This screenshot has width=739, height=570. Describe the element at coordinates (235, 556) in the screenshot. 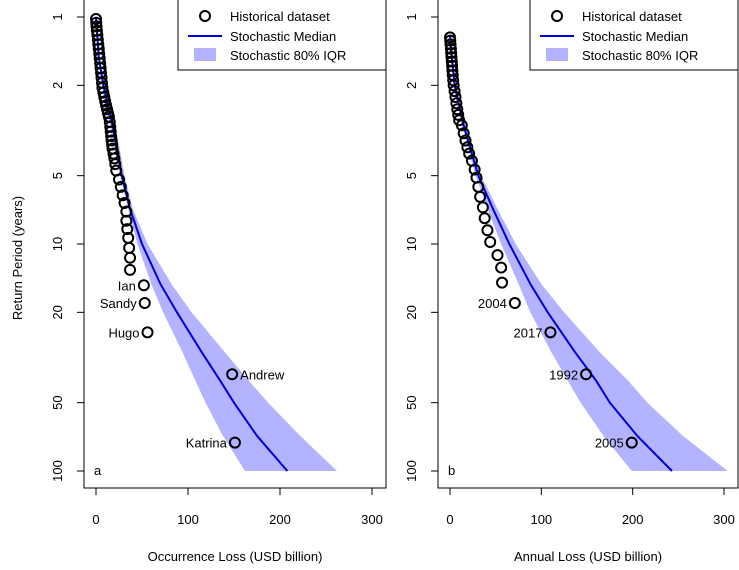

I see `x-axis-title: Occurrence Loss (USD billion)` at that location.